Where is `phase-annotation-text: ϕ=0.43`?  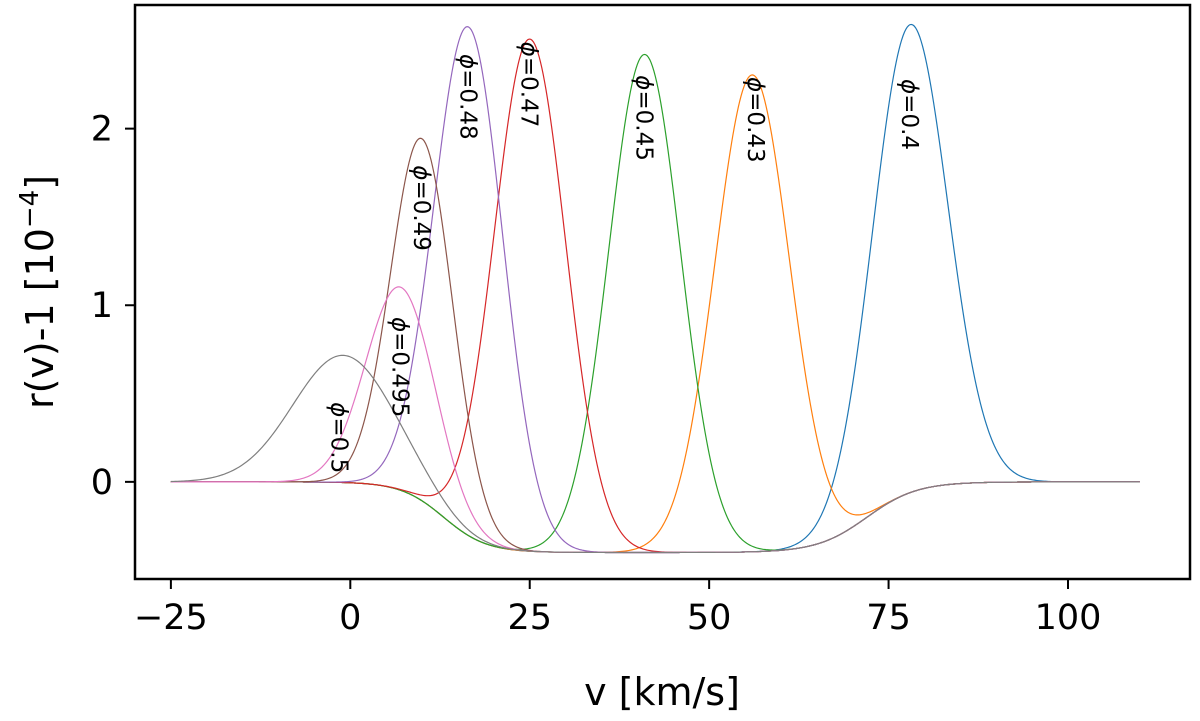
phase-annotation-text: ϕ=0.43 is located at coordinates (755, 120).